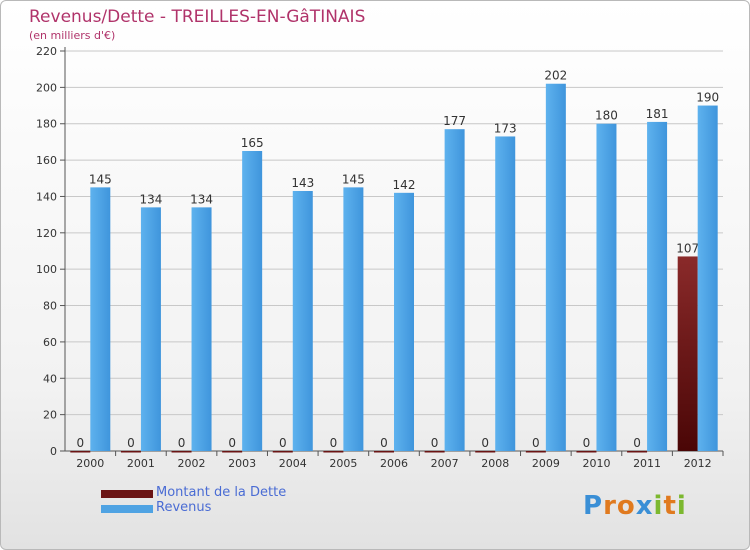 The width and height of the screenshot is (750, 550). What do you see at coordinates (242, 463) in the screenshot?
I see `x-tick-label: 2003` at bounding box center [242, 463].